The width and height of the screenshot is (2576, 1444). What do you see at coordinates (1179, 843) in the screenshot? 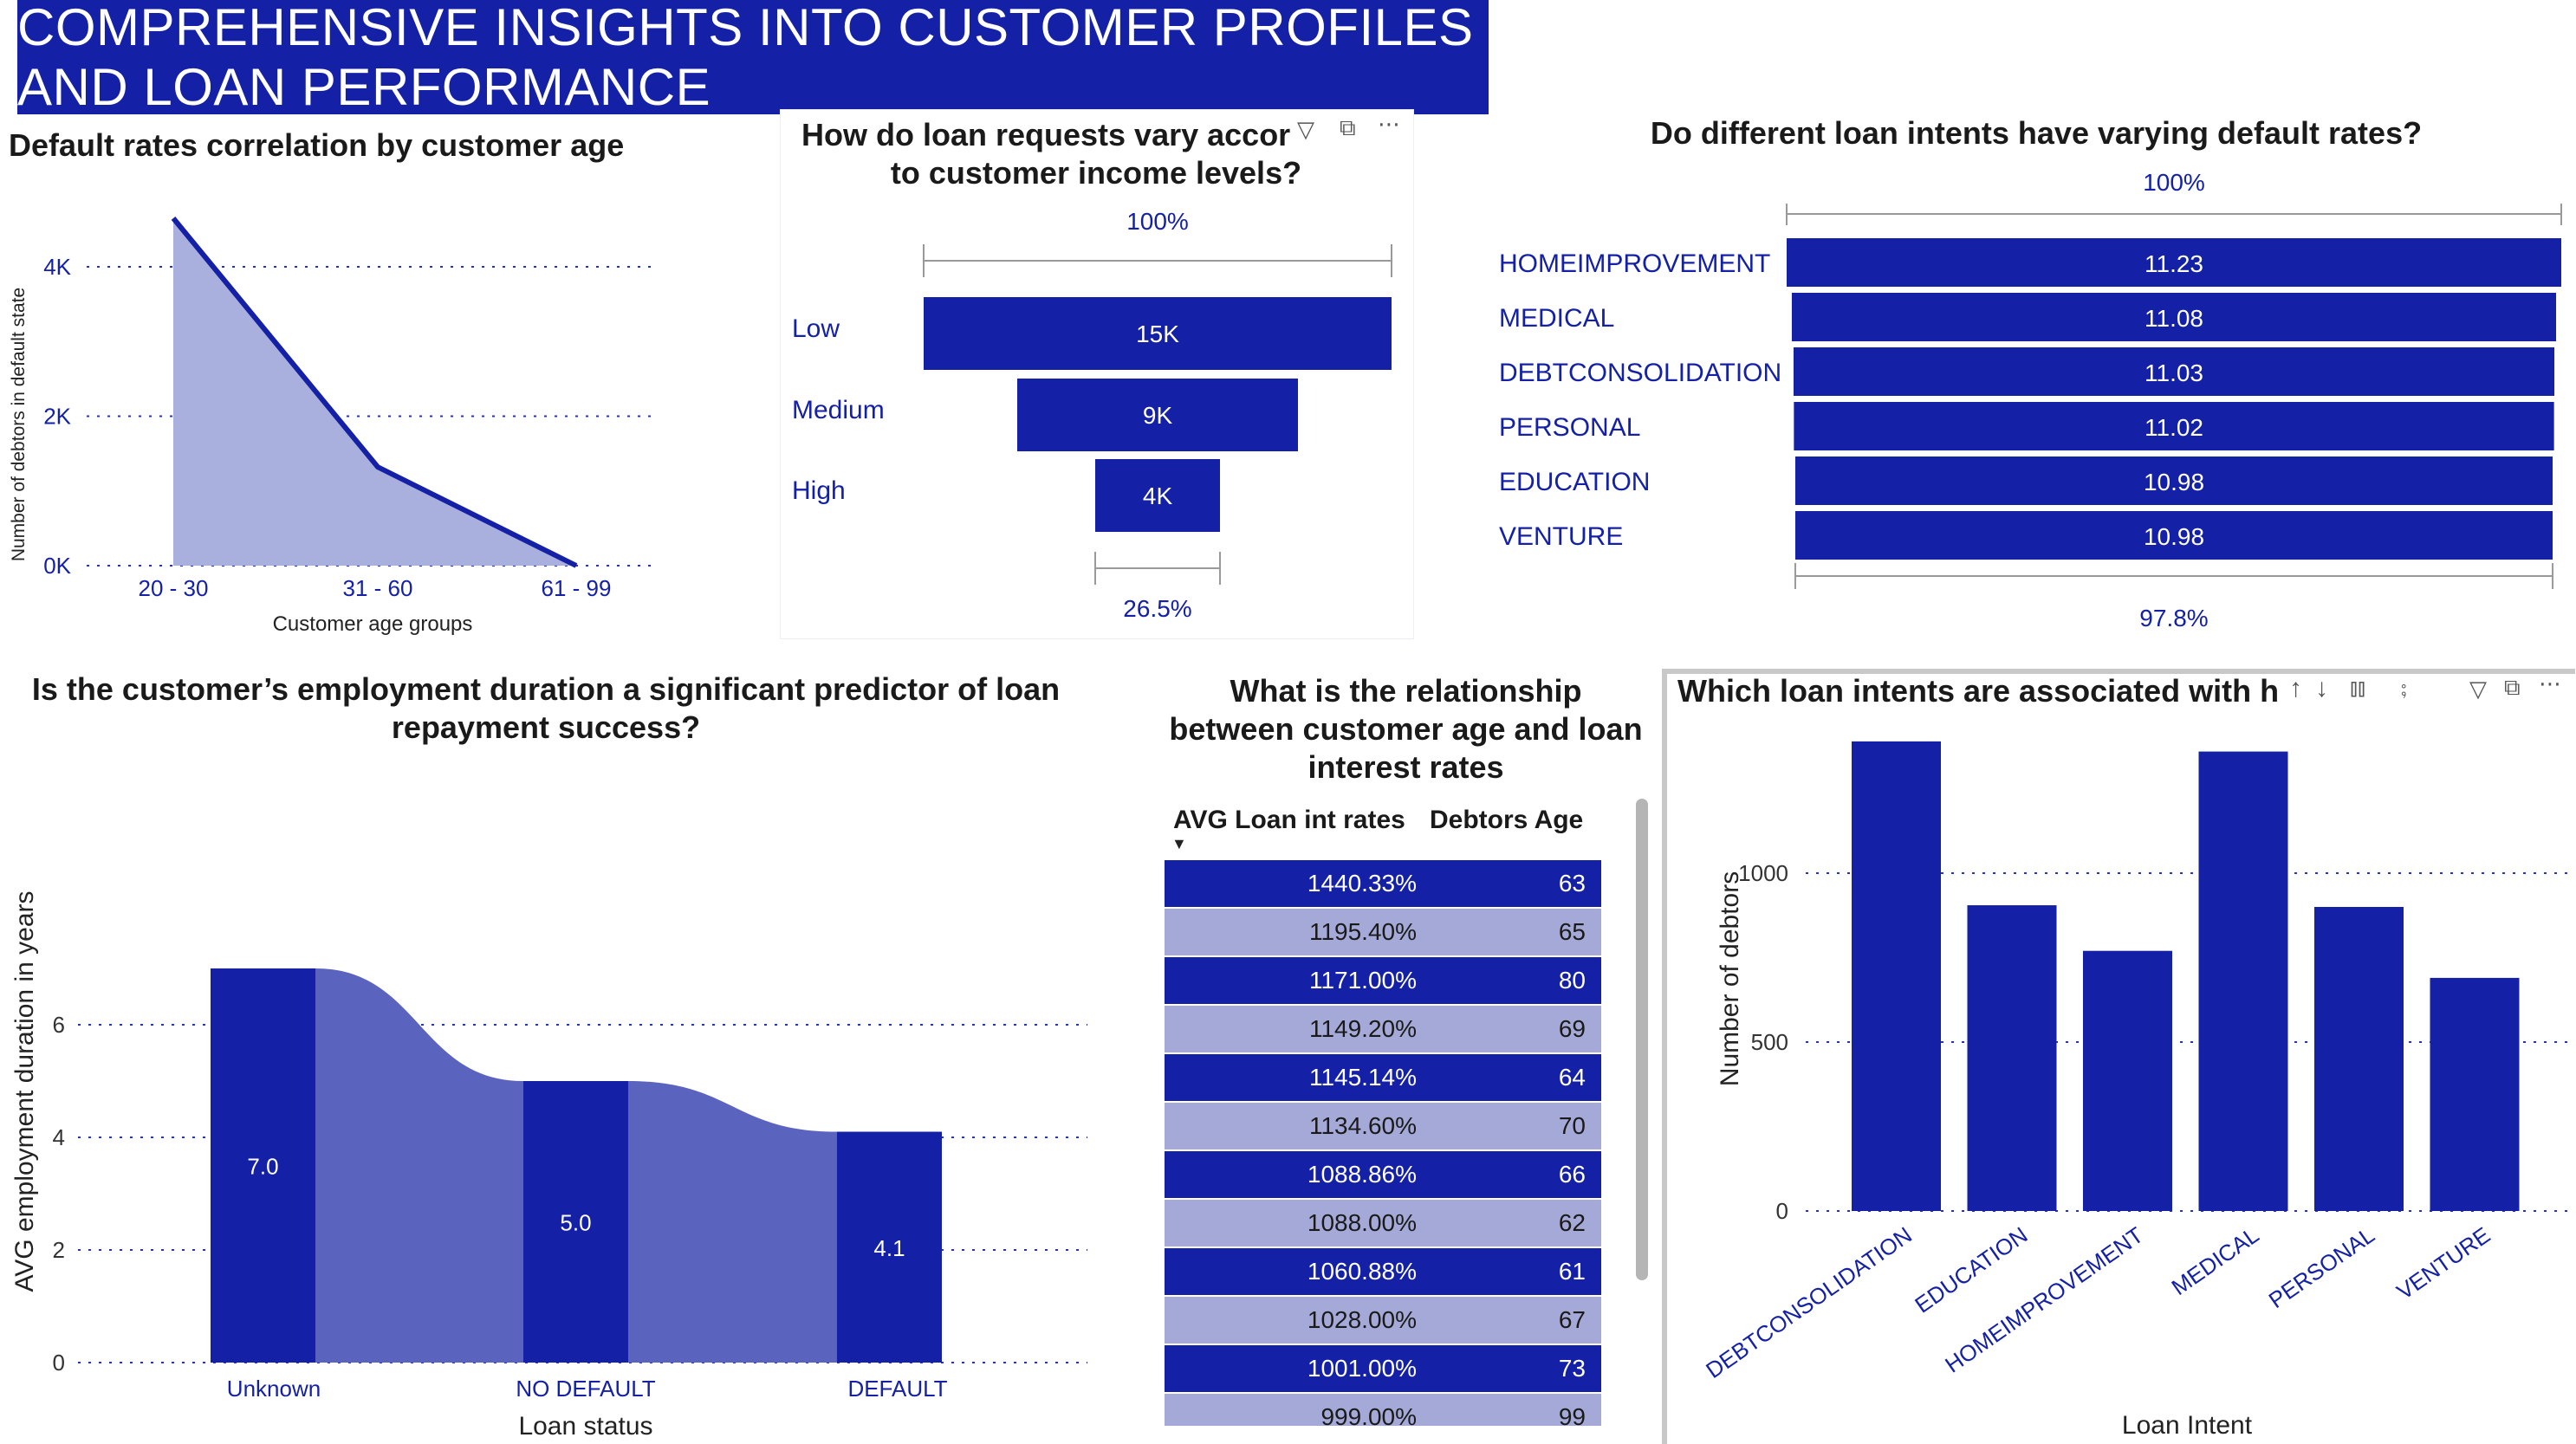
I see `sort-descending-icon: ▼` at bounding box center [1179, 843].